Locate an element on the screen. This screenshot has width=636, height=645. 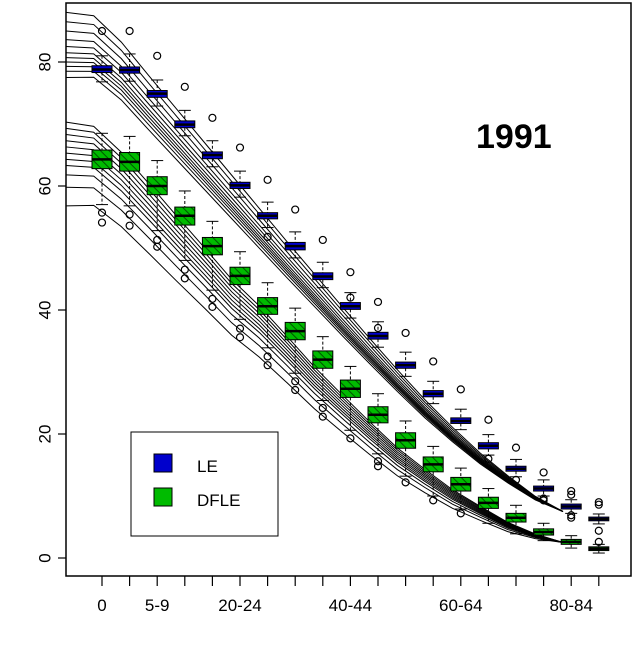
y-tick-label: 40 is located at coordinates (44, 310).